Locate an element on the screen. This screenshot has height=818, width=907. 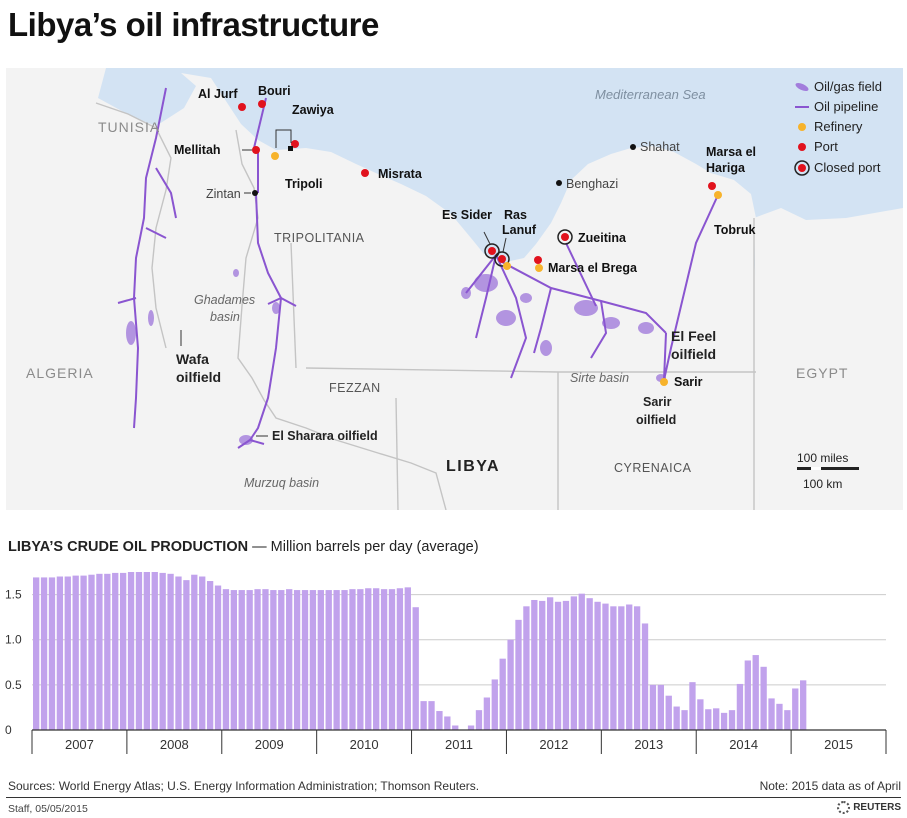
chart-subtitle: — Million barrels per day (average) is located at coordinates (365, 547).